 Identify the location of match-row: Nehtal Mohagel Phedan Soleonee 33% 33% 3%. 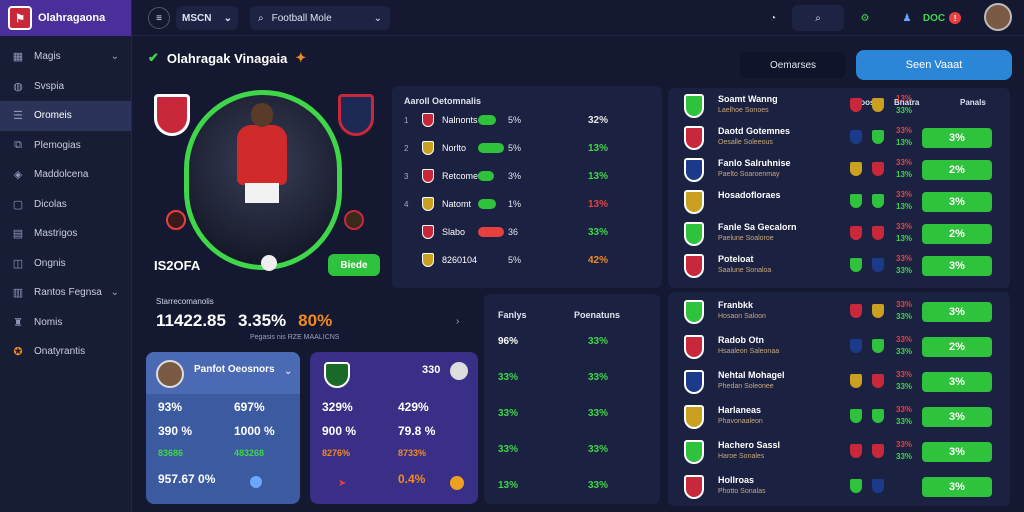
(839, 382).